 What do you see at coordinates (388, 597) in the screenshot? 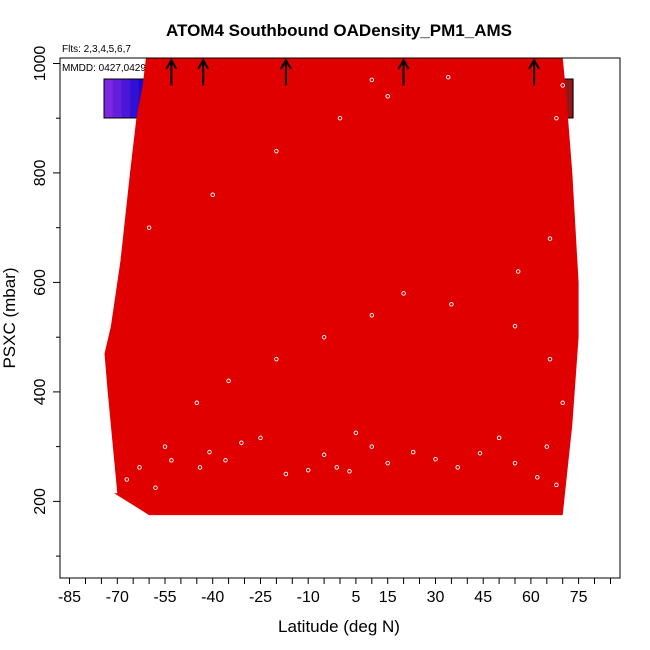
I see `x-tick-label: 15` at bounding box center [388, 597].